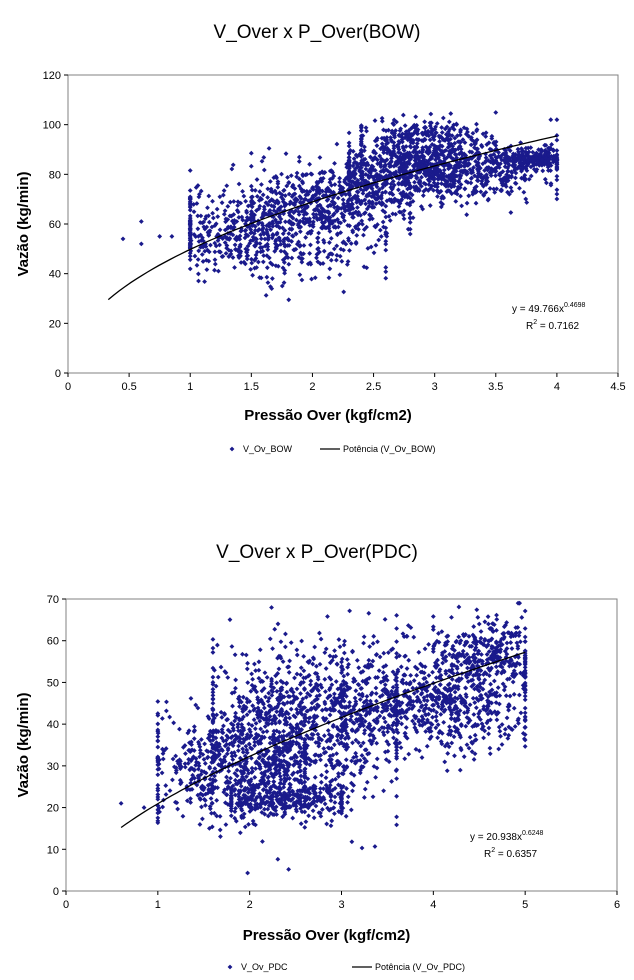 This screenshot has height=980, width=634. I want to click on r-squared-text: R2 = 0.7162, so click(553, 325).